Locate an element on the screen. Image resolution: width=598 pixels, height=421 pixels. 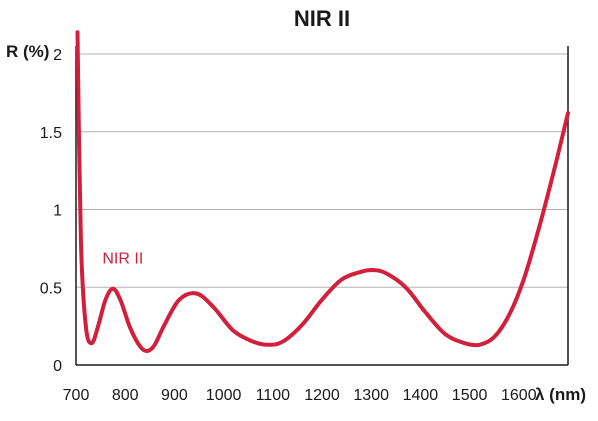
annotations: NIR II is located at coordinates (122, 259).